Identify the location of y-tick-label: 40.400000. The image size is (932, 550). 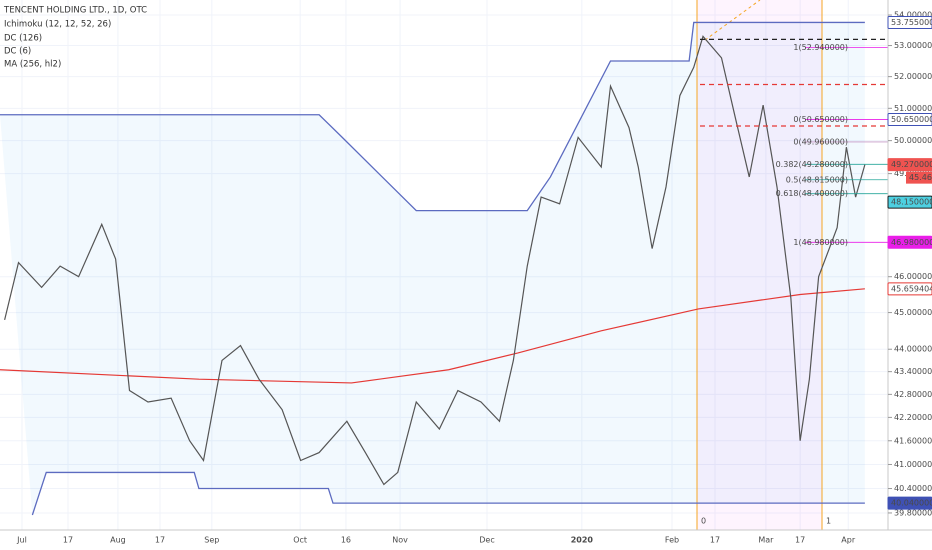
(913, 488).